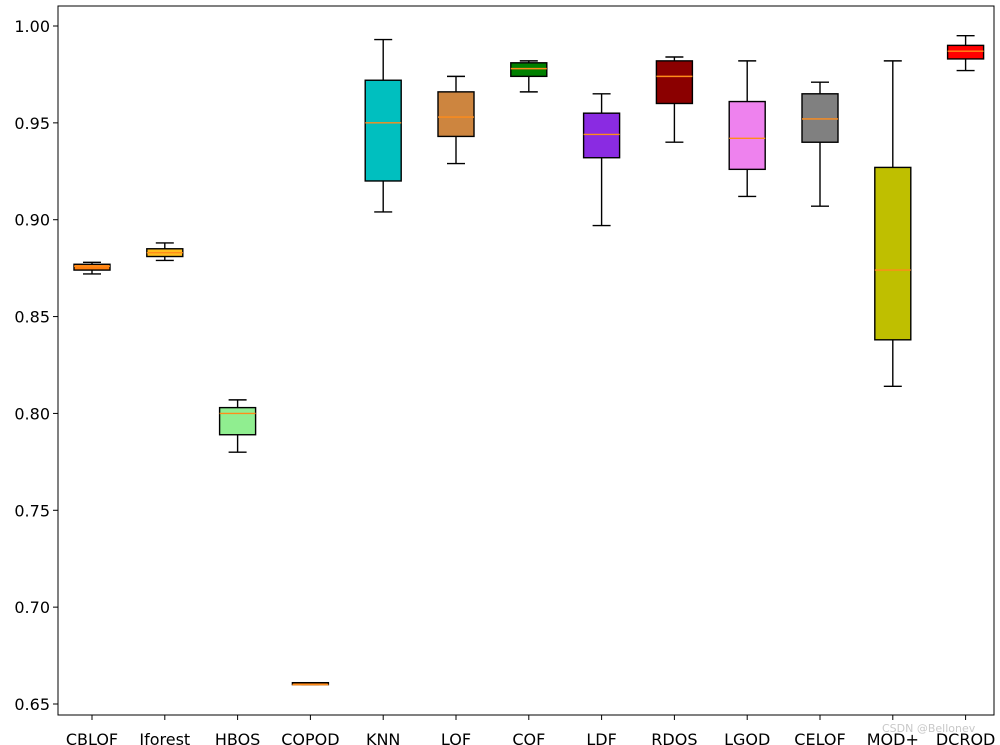 This screenshot has width=1000, height=745. What do you see at coordinates (165, 252) in the screenshot?
I see `box-iforest` at bounding box center [165, 252].